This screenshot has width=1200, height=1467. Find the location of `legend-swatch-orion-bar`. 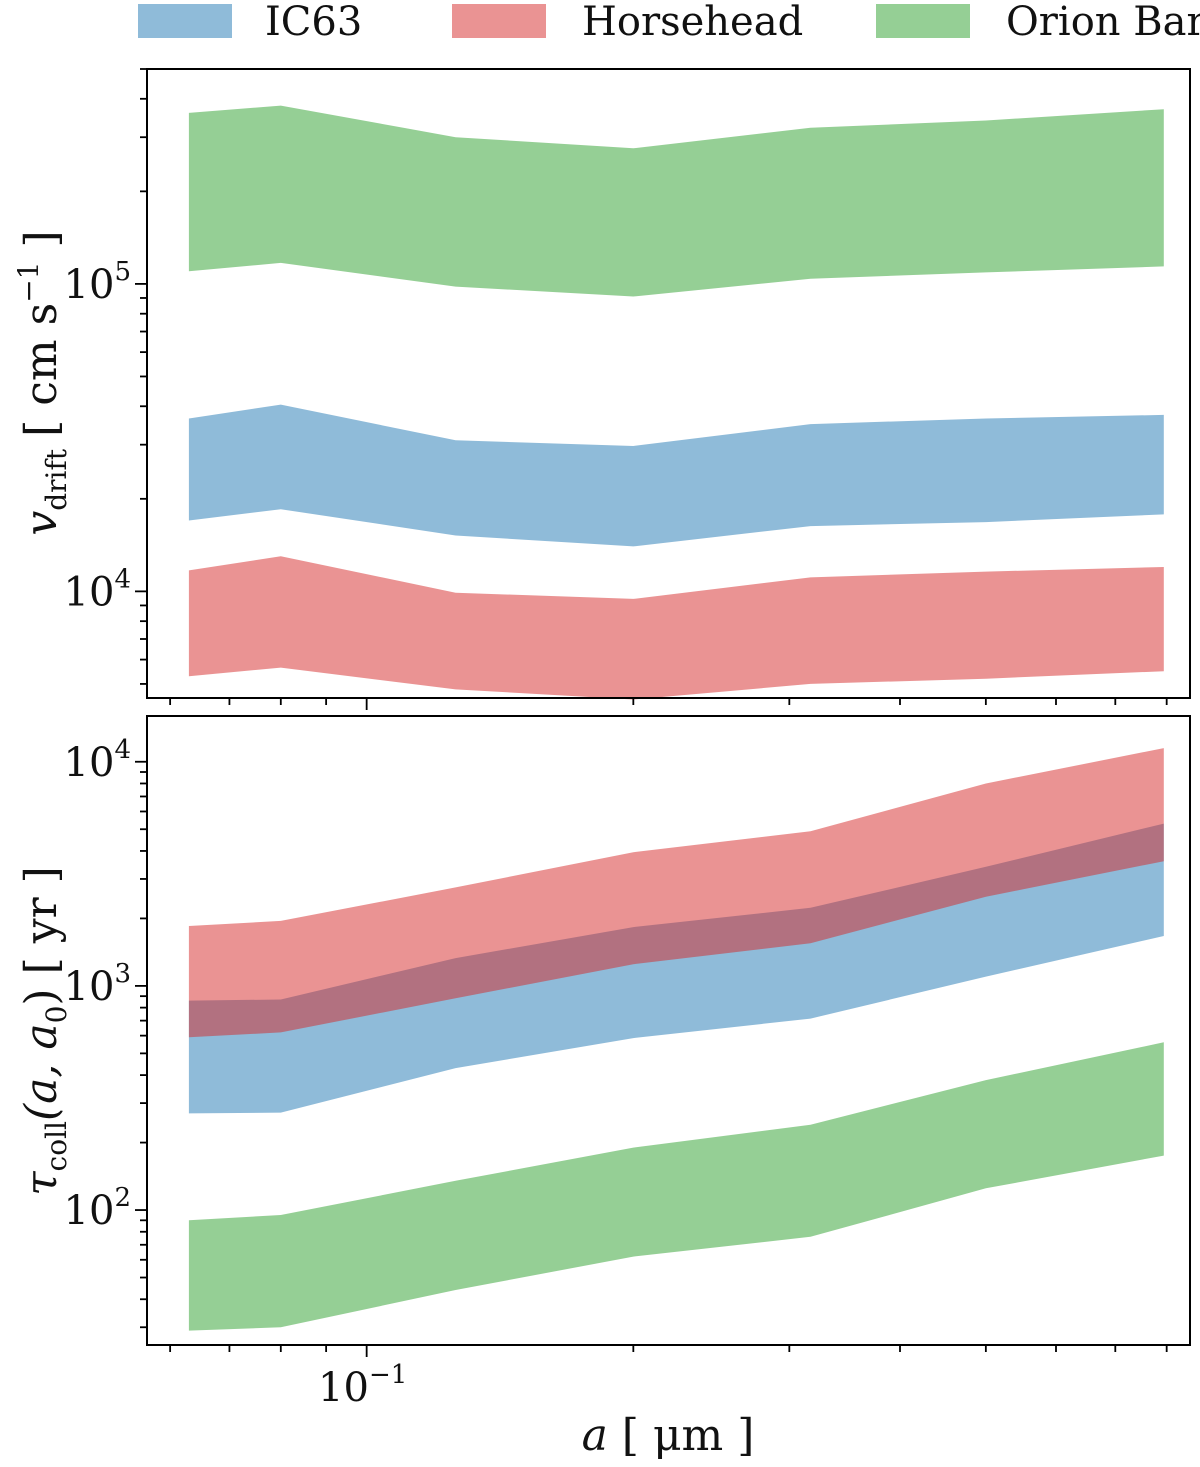

legend-swatch-orion-bar is located at coordinates (923, 21).